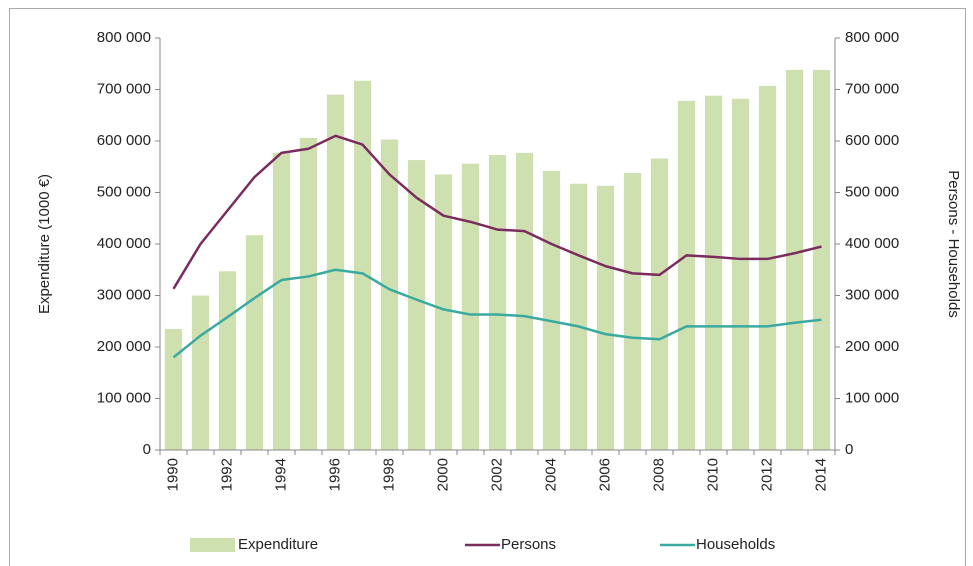 This screenshot has height=566, width=973. Describe the element at coordinates (872, 243) in the screenshot. I see `y2-tick-label: 400 000` at that location.